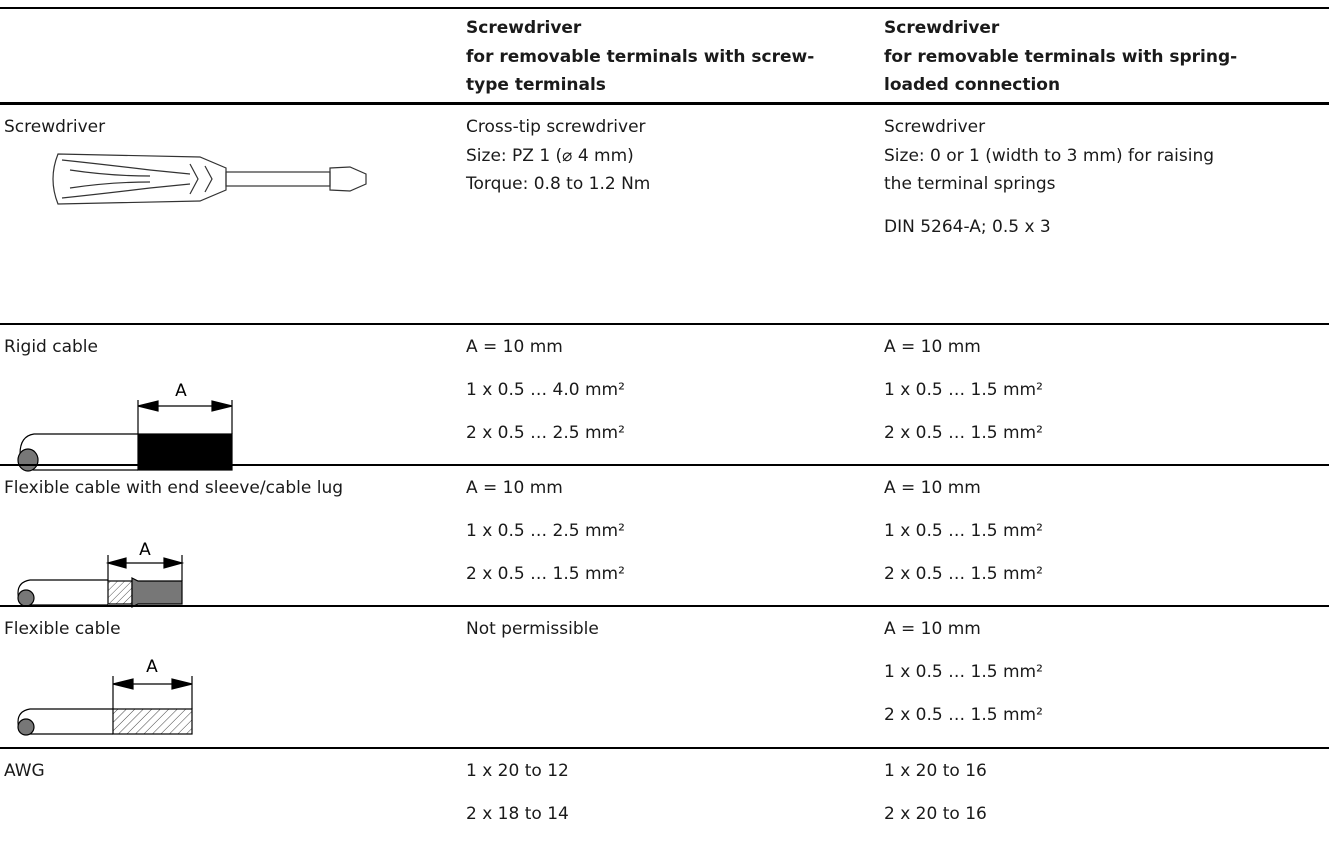 This screenshot has height=856, width=1329. I want to click on row-label-cell: AWG, so click(24, 771).